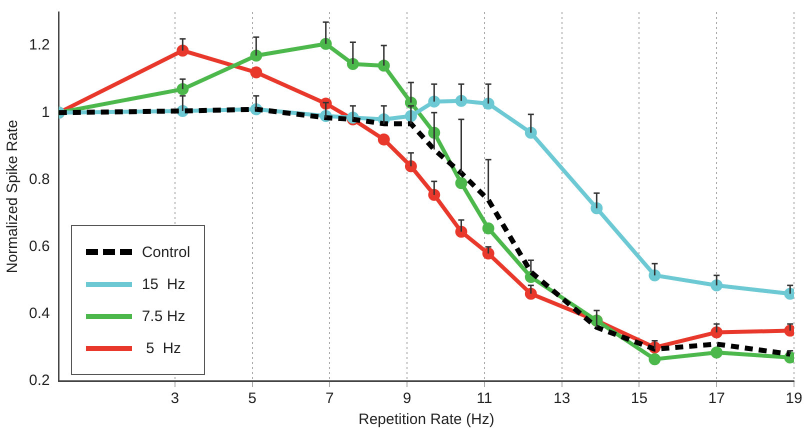 The image size is (806, 429). What do you see at coordinates (716, 399) in the screenshot?
I see `x-tick-label: 17` at bounding box center [716, 399].